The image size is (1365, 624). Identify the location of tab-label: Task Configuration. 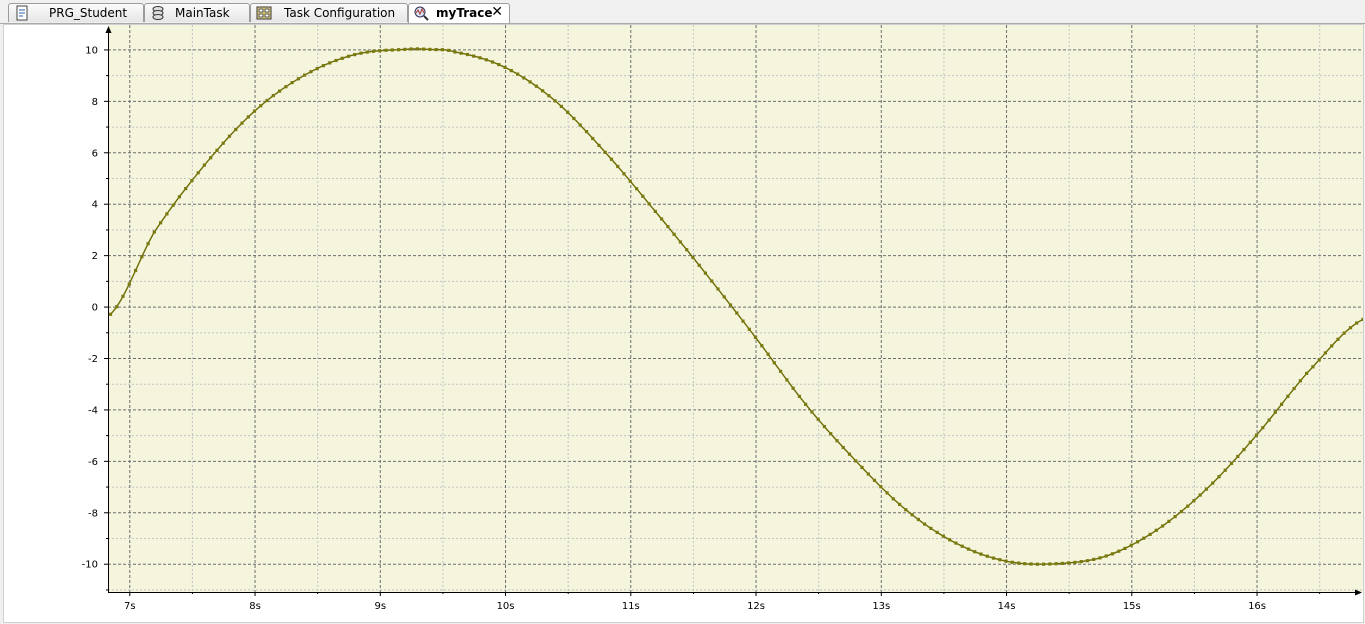
(340, 13).